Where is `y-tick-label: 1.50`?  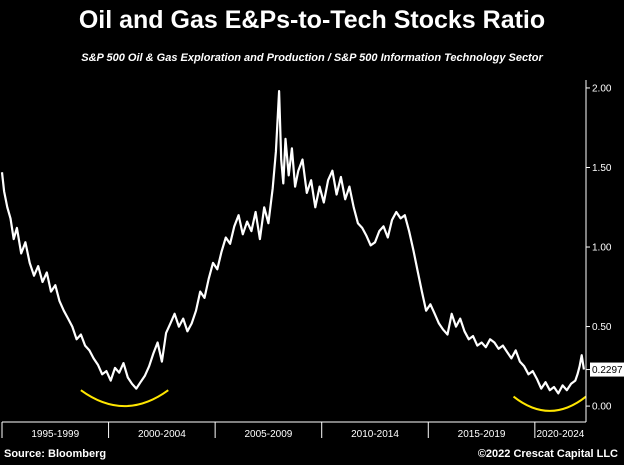
y-tick-label: 1.50 is located at coordinates (602, 168).